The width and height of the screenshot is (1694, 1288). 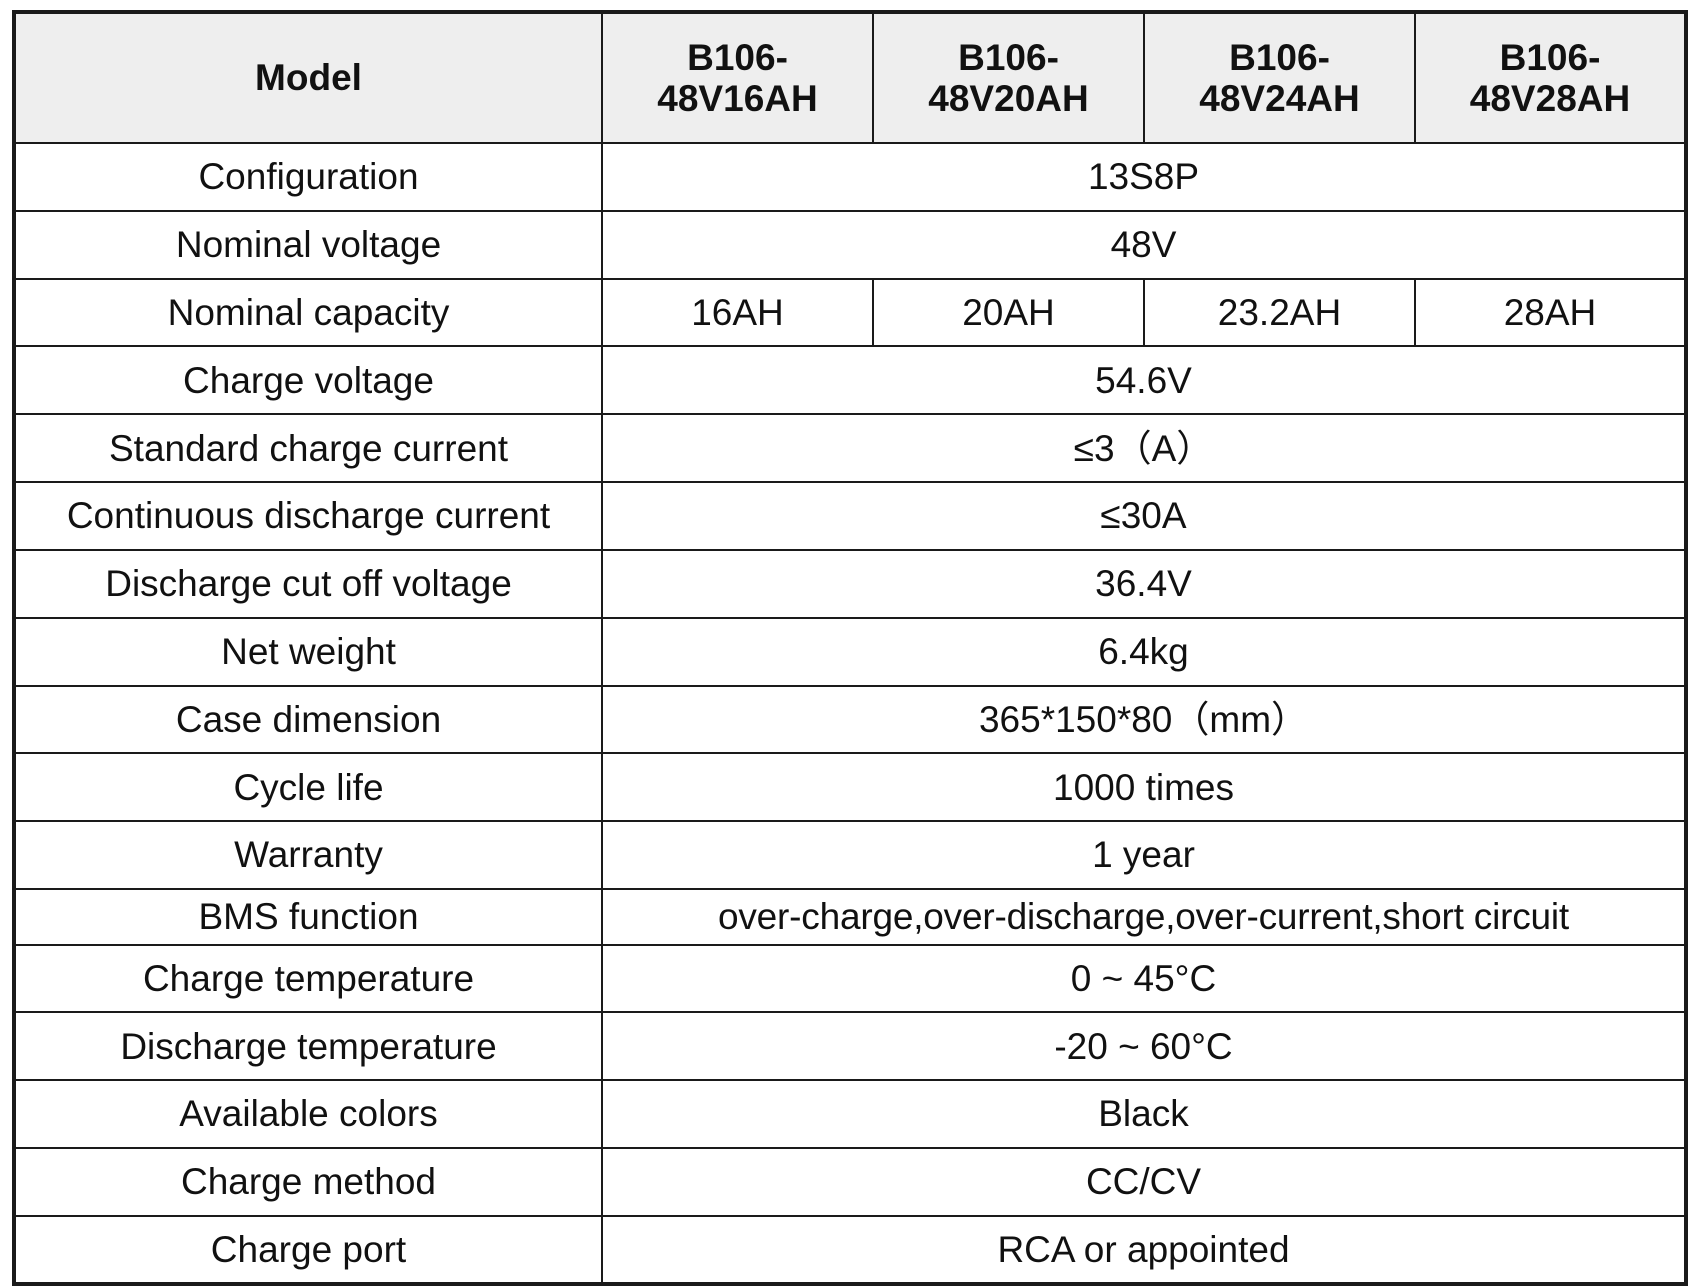 What do you see at coordinates (1144, 651) in the screenshot?
I see `row-value: 6.4kg` at bounding box center [1144, 651].